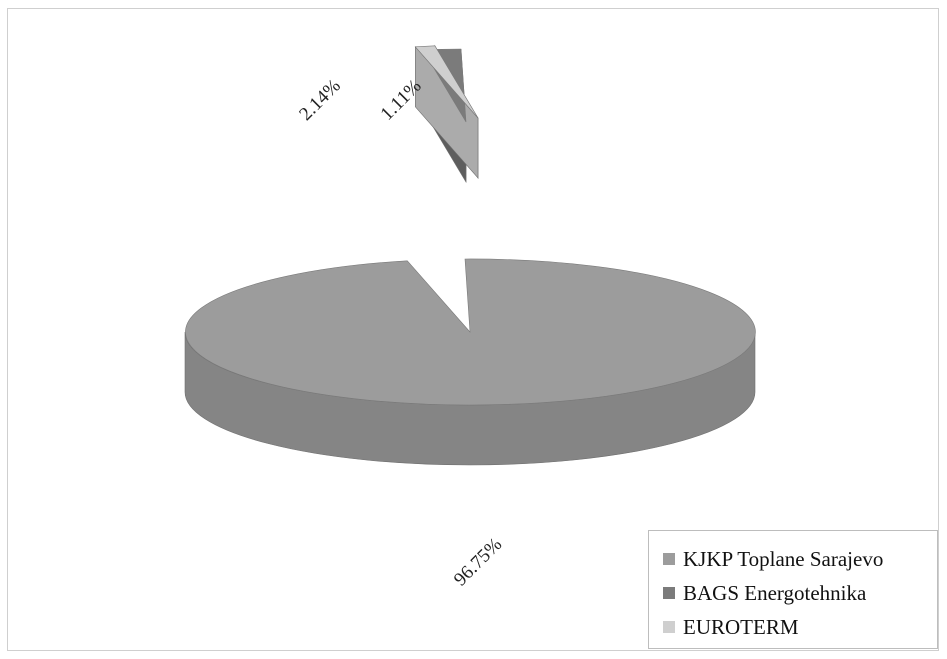  Describe the element at coordinates (446, 82) in the screenshot. I see `pie-slice-euroterm` at that location.